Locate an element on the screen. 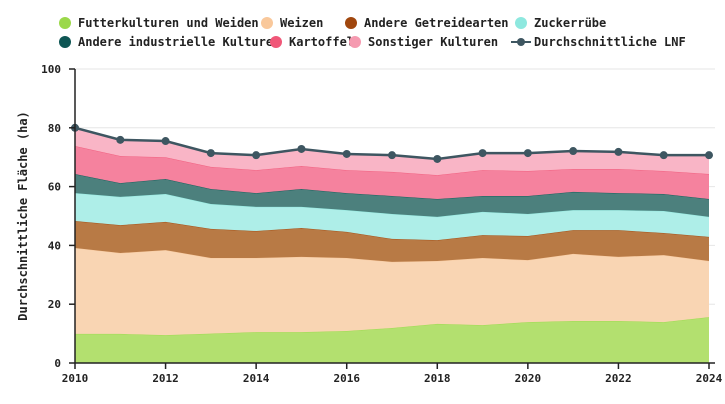  legend-item: Weizen is located at coordinates (292, 23).